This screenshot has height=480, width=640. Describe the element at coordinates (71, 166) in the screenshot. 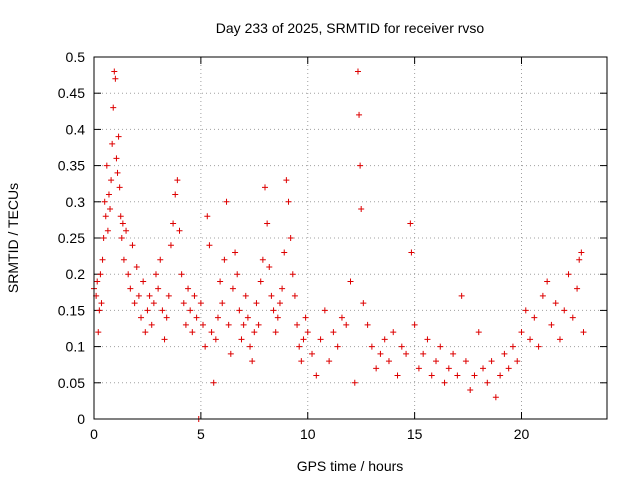

I see `y-tick-label: 0.35` at that location.